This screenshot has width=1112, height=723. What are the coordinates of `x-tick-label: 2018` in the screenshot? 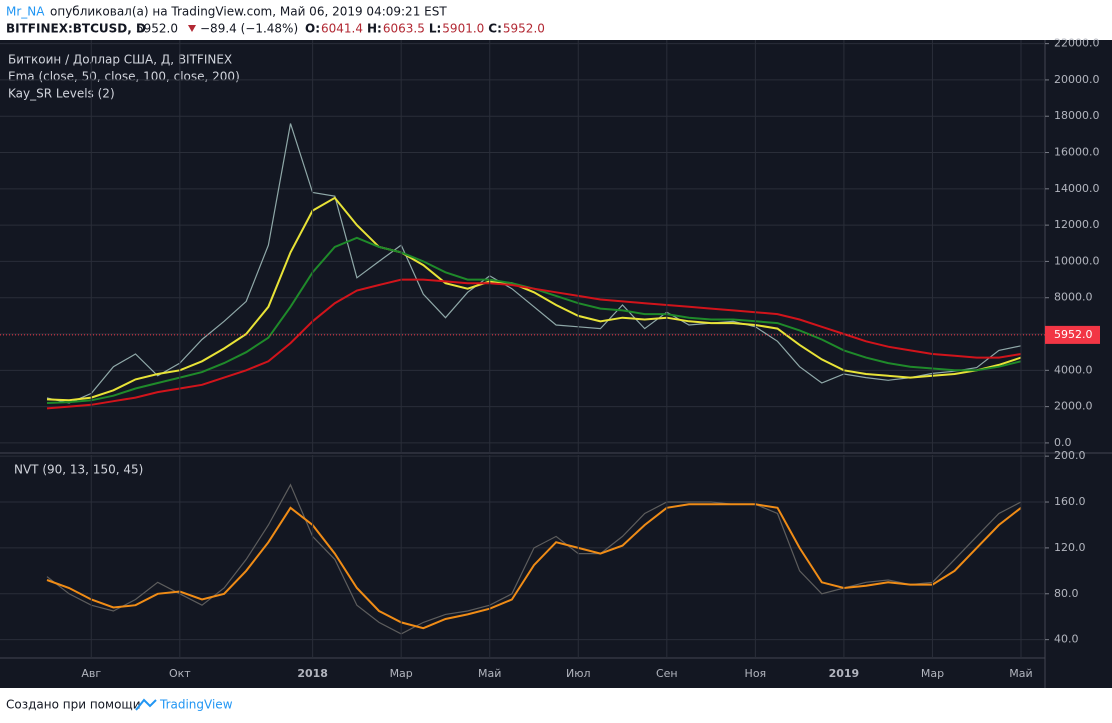 It's located at (312, 673).